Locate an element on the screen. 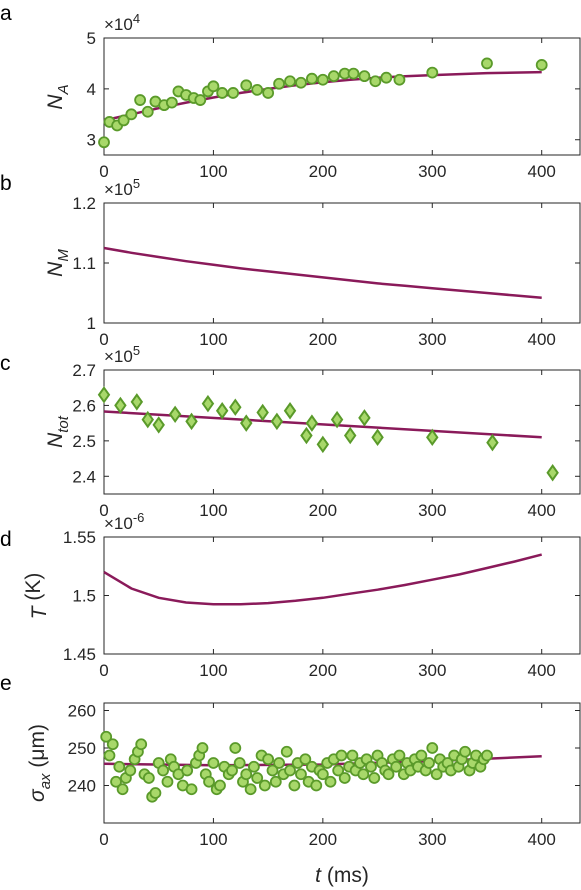 This screenshot has width=581, height=890. y-axis-label: Ntot is located at coordinates (58, 431).